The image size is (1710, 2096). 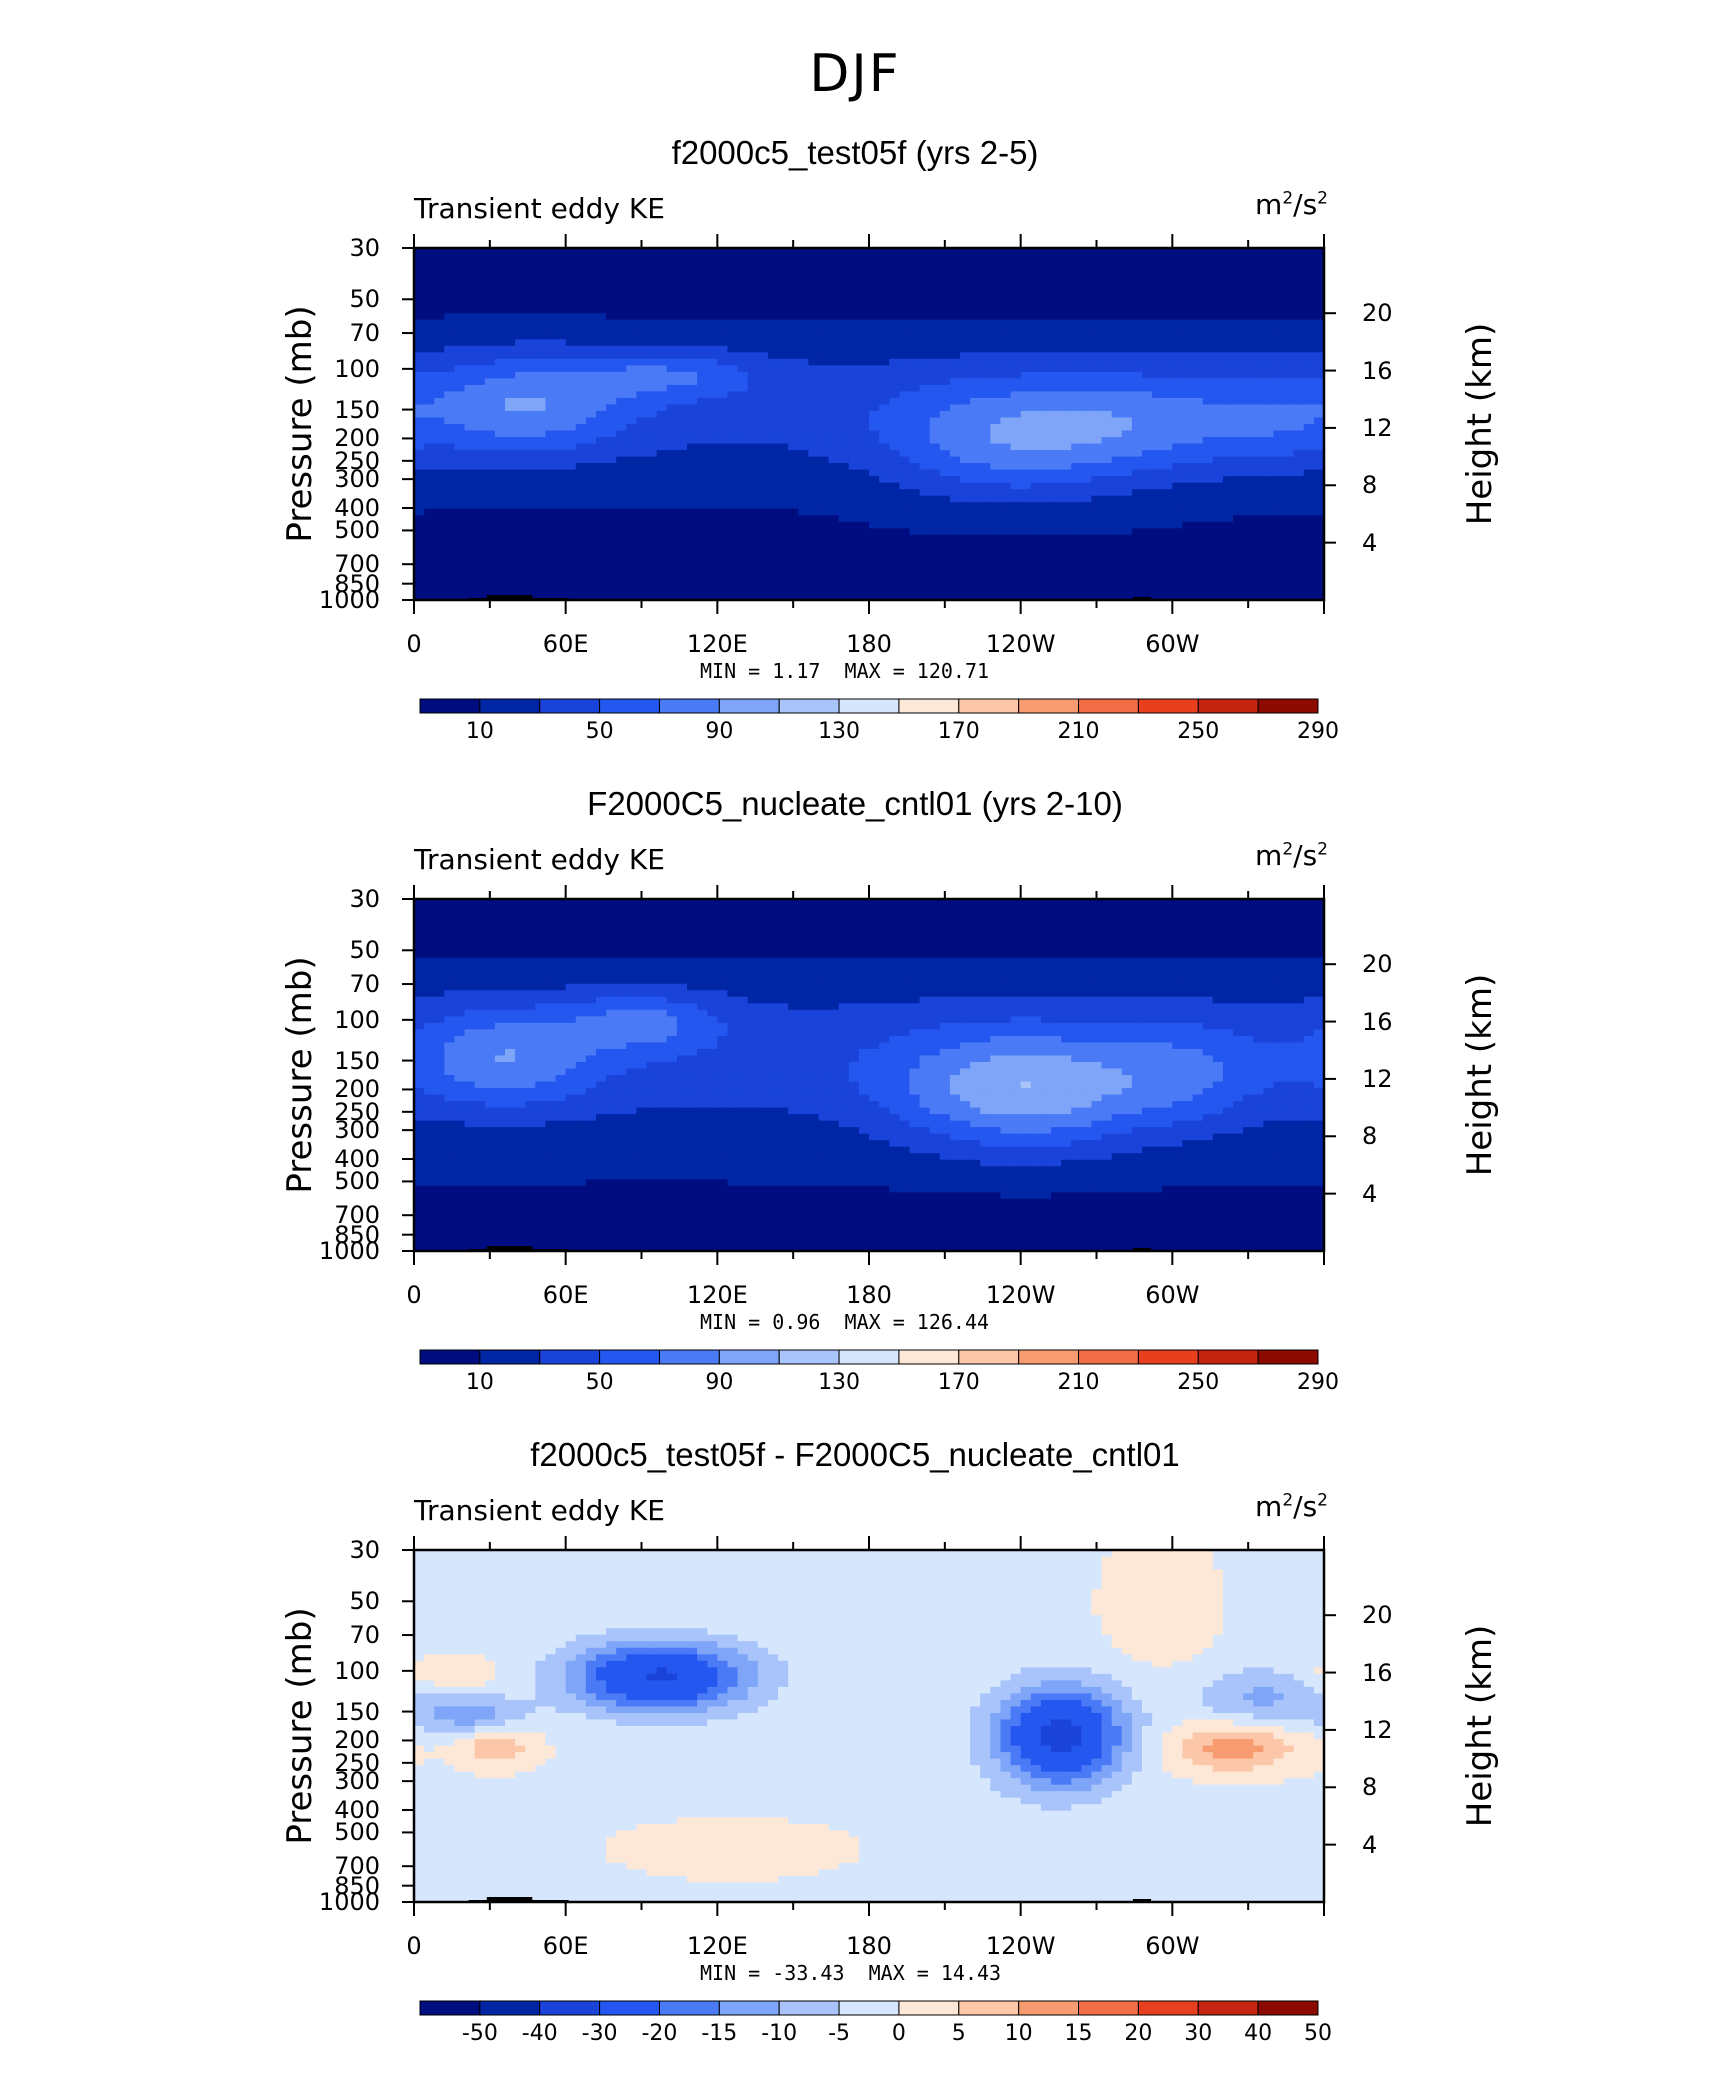 I want to click on x-tick-label: 120E, so click(x=717, y=644).